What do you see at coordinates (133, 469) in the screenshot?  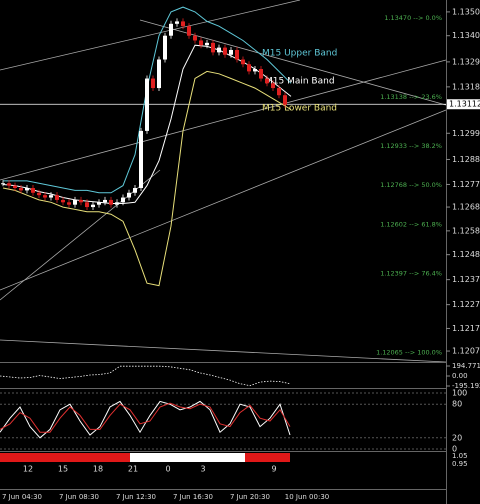 I see `hour-label: 21` at bounding box center [133, 469].